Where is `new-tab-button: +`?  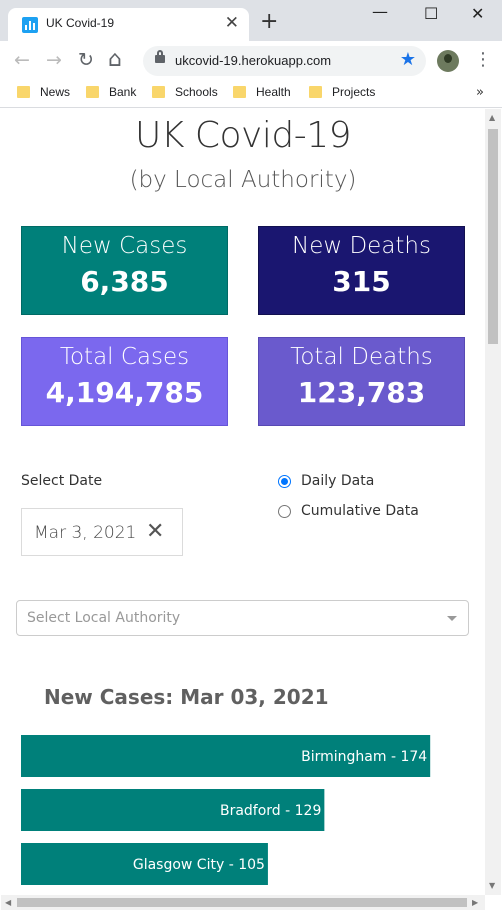 new-tab-button: + is located at coordinates (269, 21).